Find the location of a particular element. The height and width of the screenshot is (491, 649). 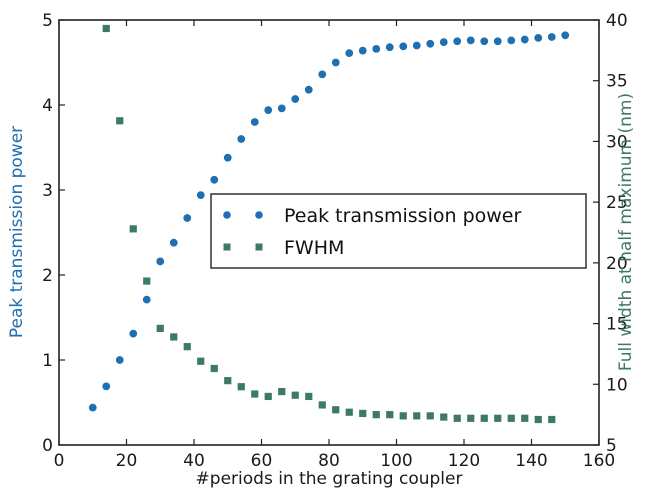

legend-label-fwhm: FWHM is located at coordinates (314, 248).